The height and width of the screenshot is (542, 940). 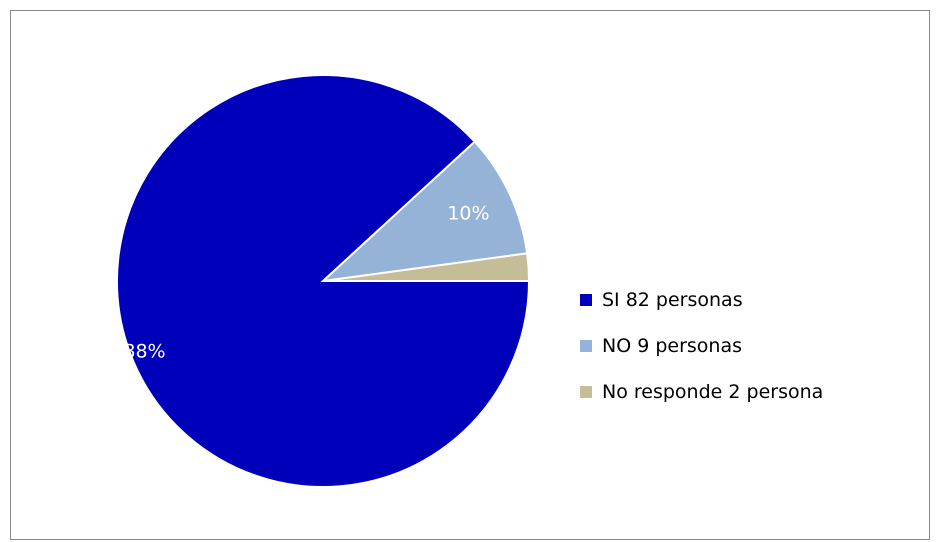 What do you see at coordinates (468, 214) in the screenshot?
I see `data-label-2: 10%` at bounding box center [468, 214].